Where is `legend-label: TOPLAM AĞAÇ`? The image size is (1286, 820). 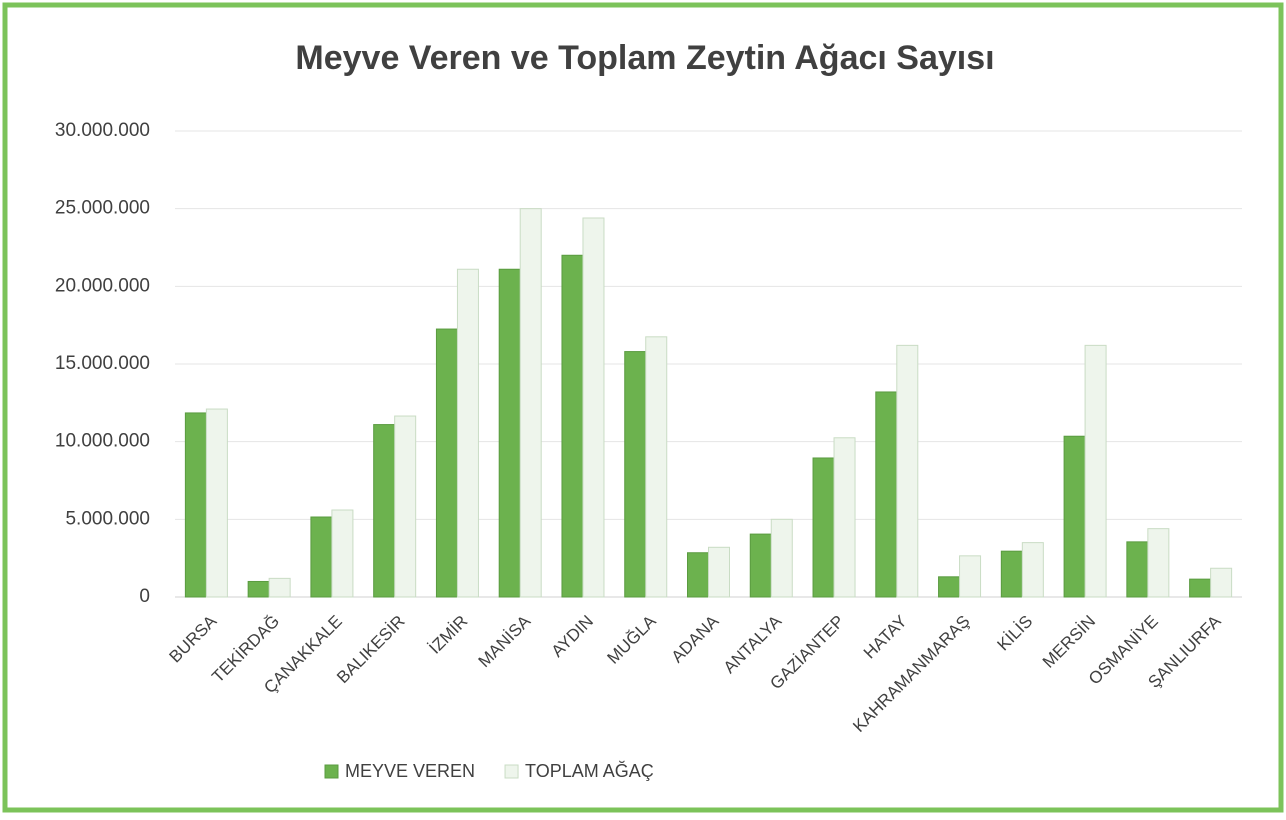
legend-label: TOPLAM AĞAÇ is located at coordinates (589, 770).